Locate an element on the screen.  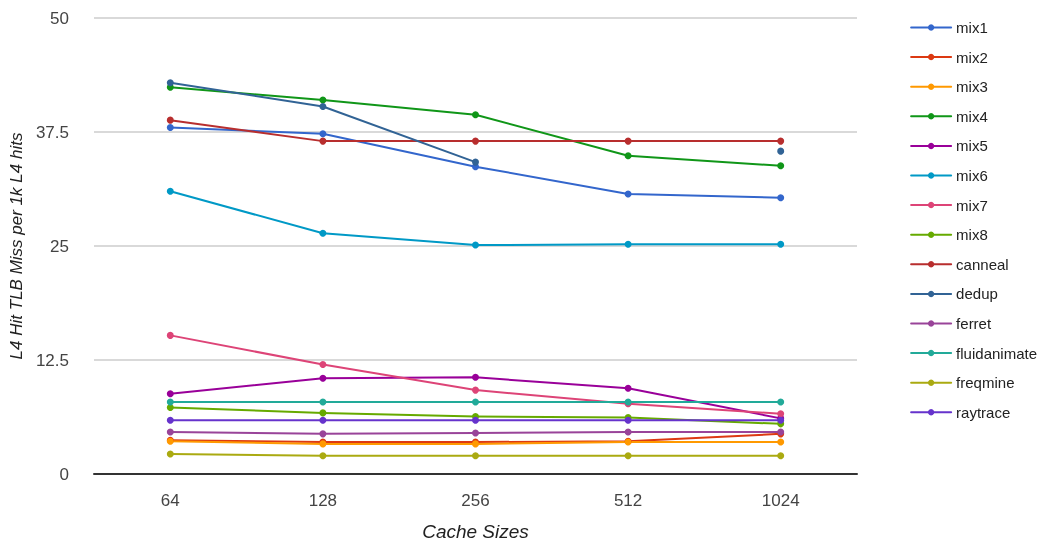
legend-label: freqmine is located at coordinates (985, 383).